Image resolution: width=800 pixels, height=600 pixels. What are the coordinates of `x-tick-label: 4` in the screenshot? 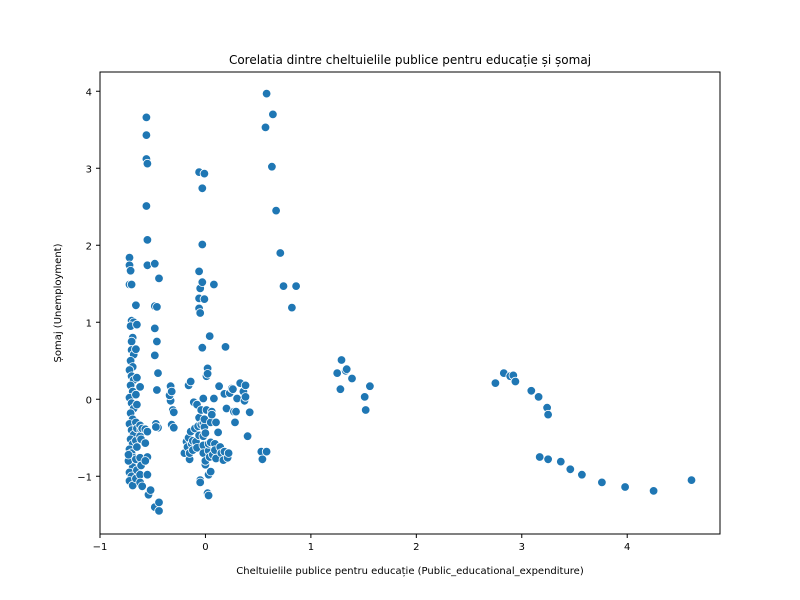 It's located at (627, 547).